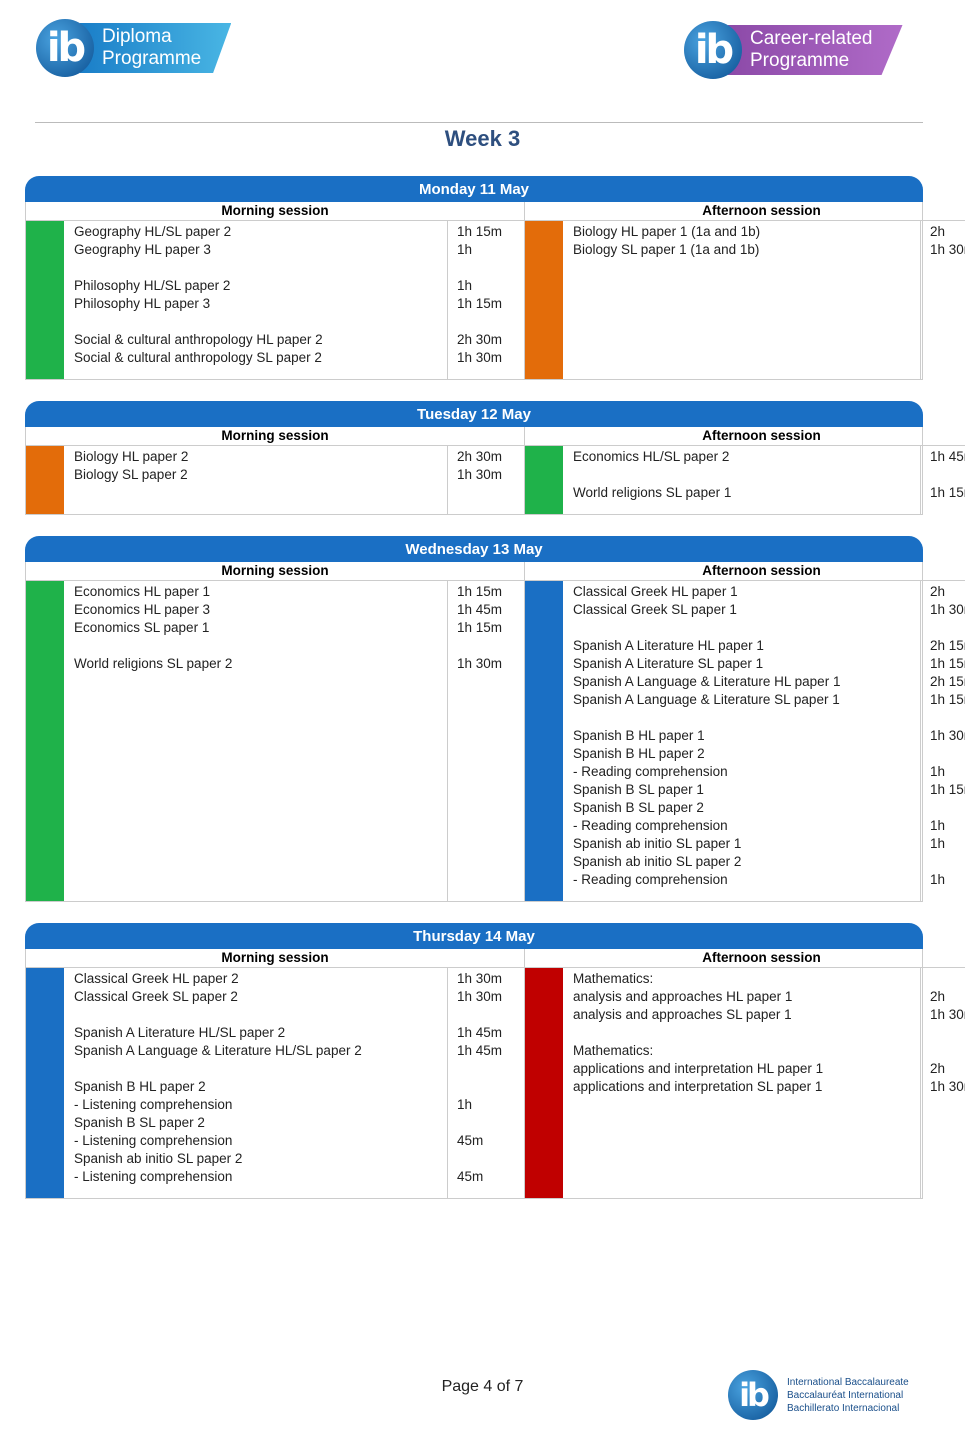 This screenshot has width=965, height=1453. I want to click on duration-column: 2h 1h 30m, so click(943, 300).